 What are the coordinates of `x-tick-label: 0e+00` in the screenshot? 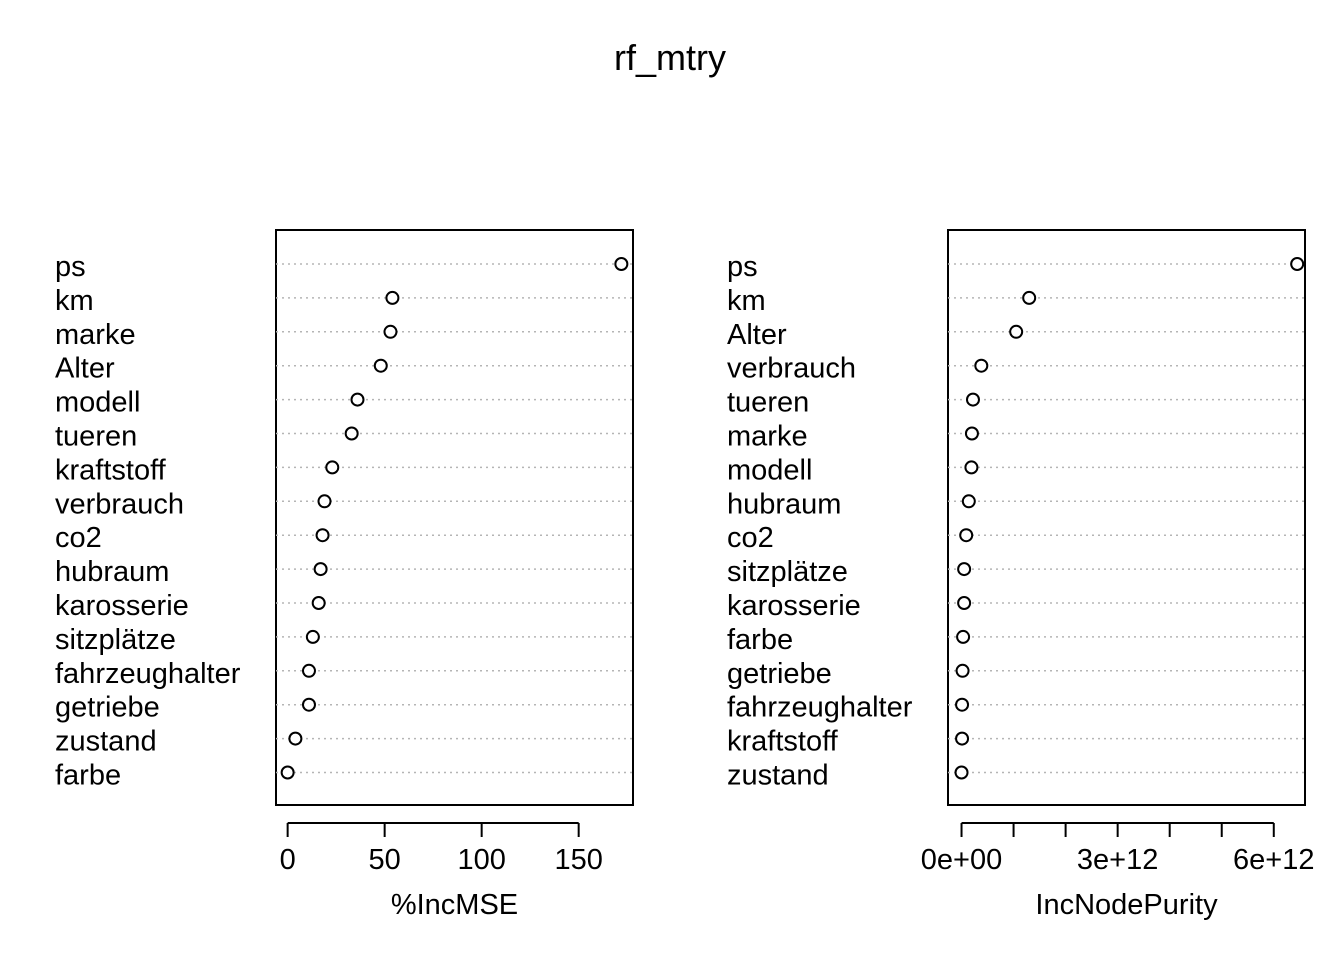 It's located at (961, 860).